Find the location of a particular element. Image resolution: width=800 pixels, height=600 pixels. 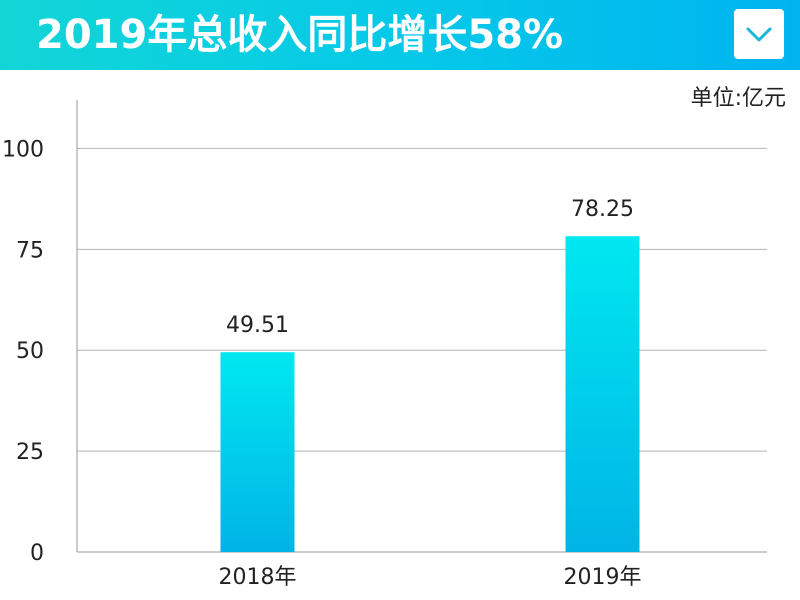

y-tick-label: 25 is located at coordinates (30, 452).